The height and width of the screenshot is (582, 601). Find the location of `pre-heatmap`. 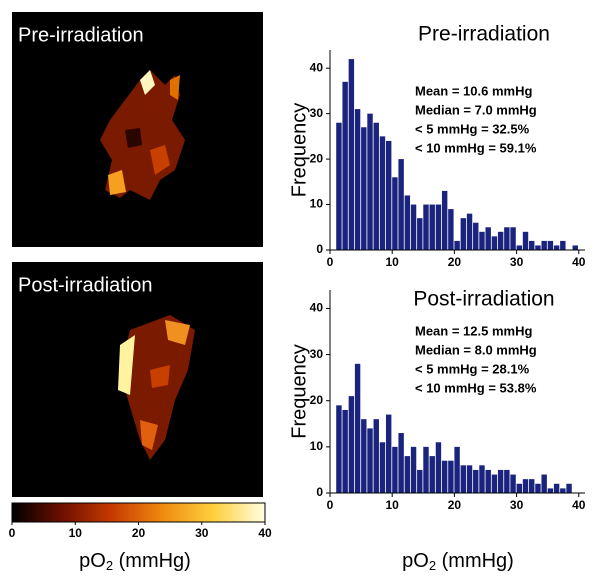

pre-heatmap is located at coordinates (142, 135).